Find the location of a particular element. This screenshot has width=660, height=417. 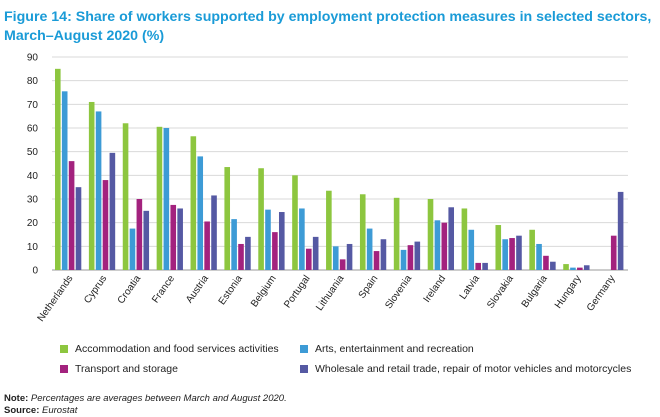

x-tick-label: Latvia is located at coordinates (470, 287).